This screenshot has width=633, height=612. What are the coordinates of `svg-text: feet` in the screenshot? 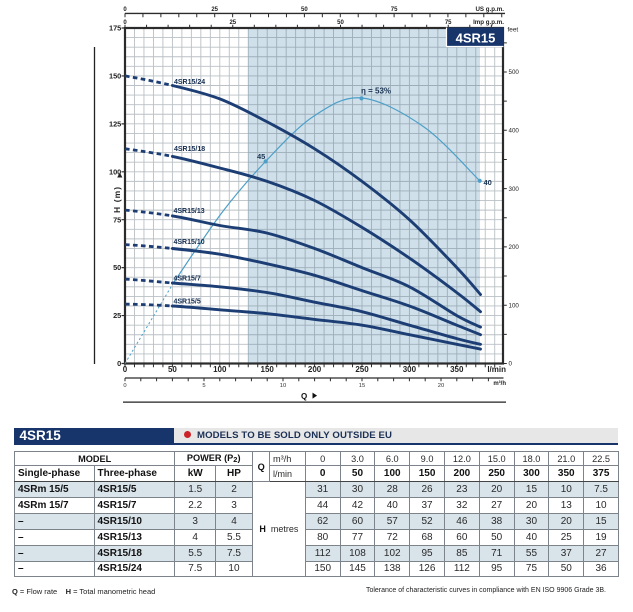 It's located at (513, 30).